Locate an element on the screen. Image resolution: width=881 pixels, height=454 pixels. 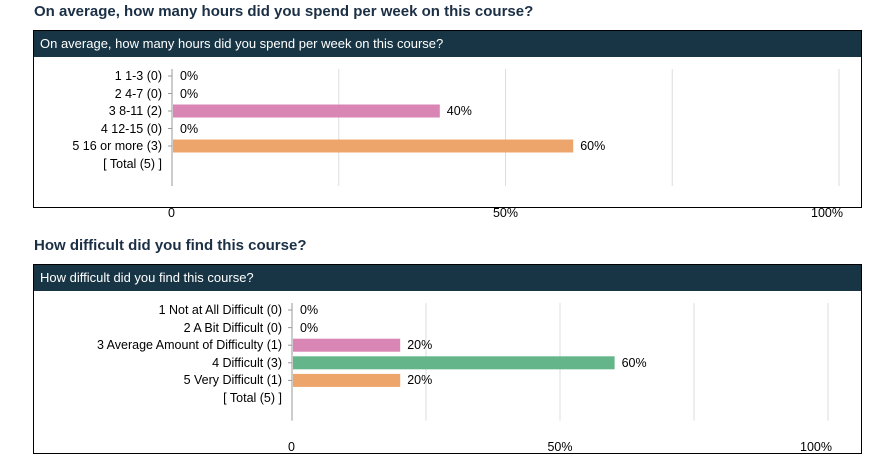
category-label: 2 A Bit Difficult (0) is located at coordinates (232, 327).